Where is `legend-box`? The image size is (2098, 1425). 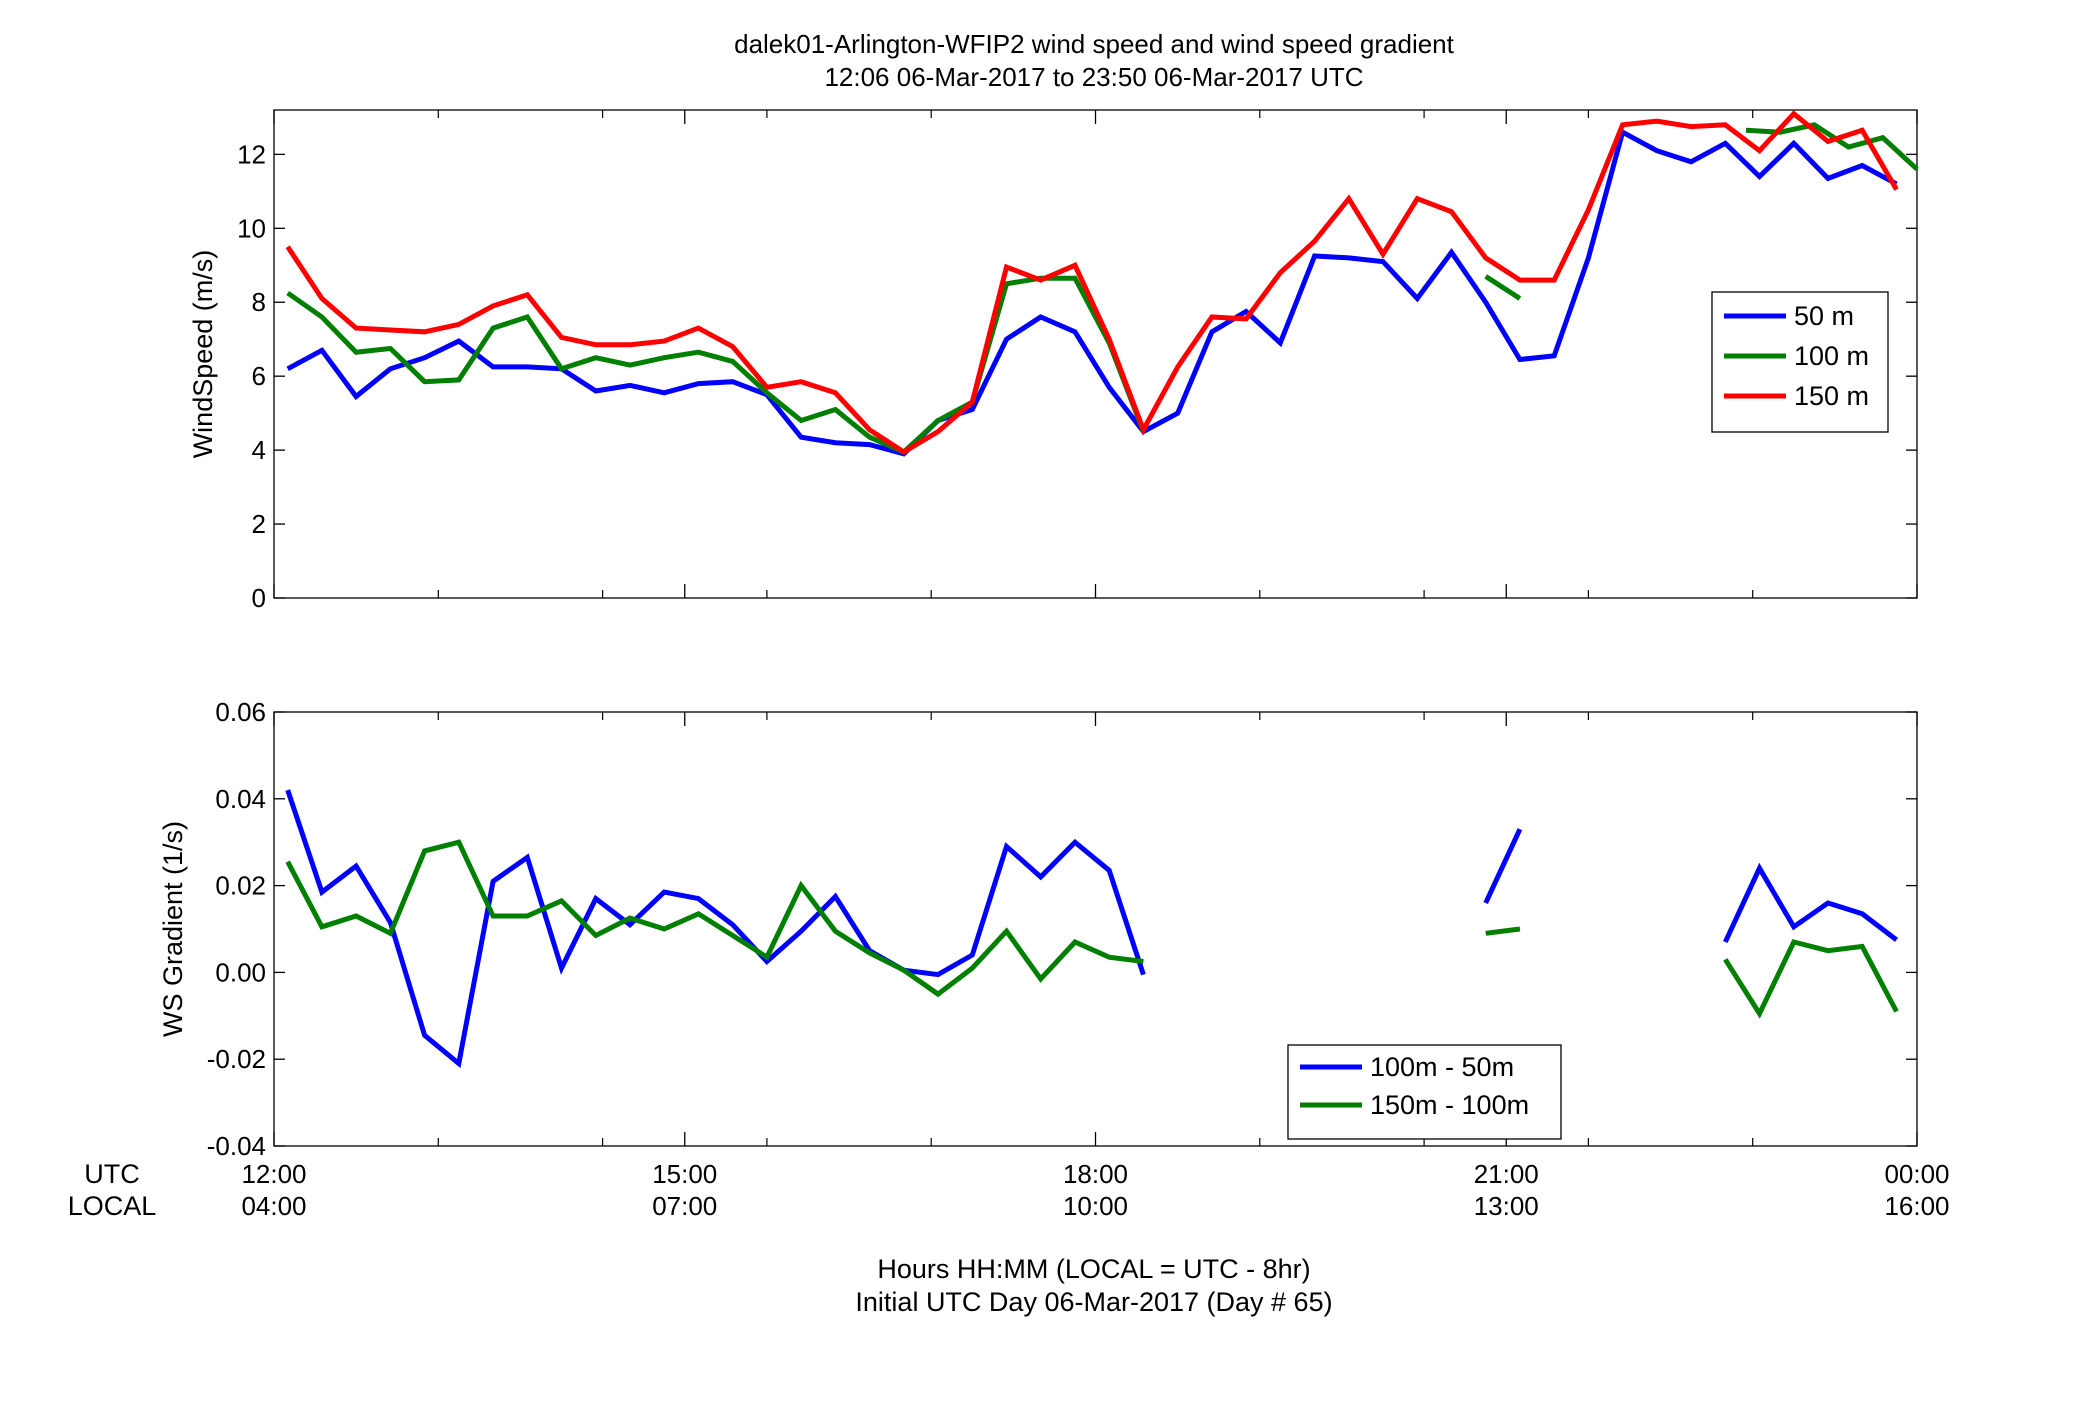
legend-box is located at coordinates (1424, 1092).